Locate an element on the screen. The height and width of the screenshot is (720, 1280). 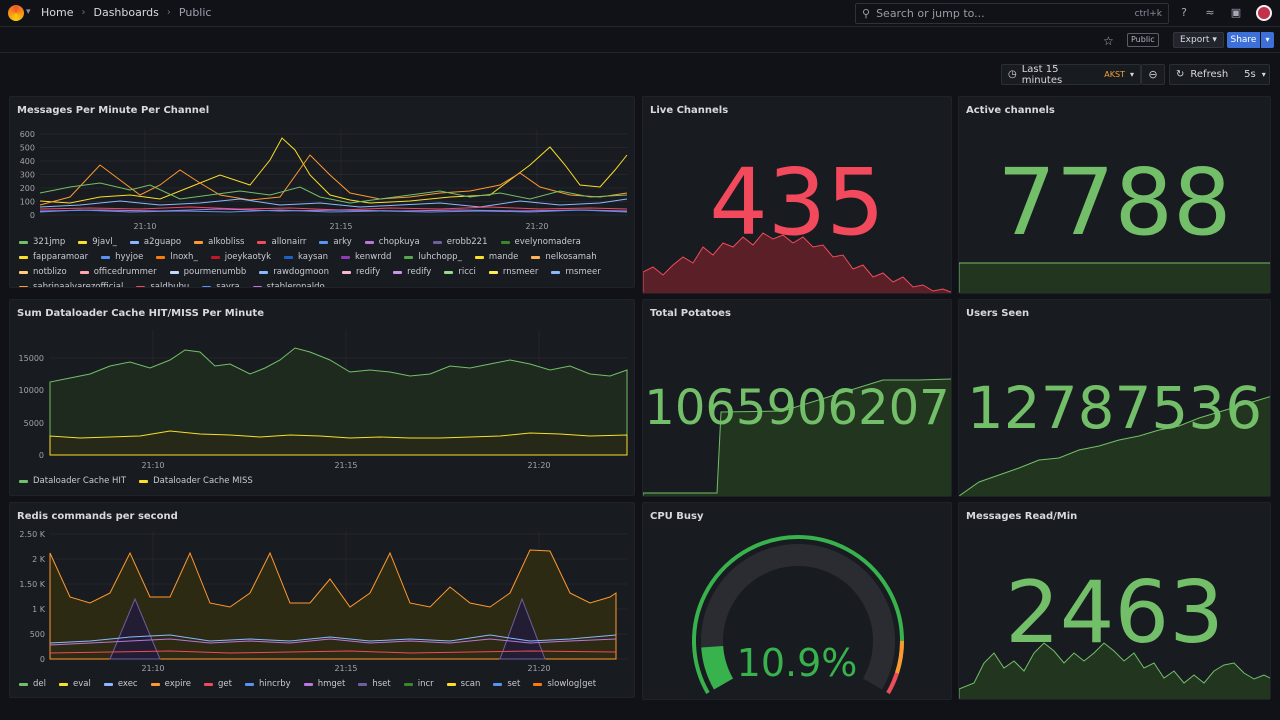
legend-label: hmget is located at coordinates (331, 684).